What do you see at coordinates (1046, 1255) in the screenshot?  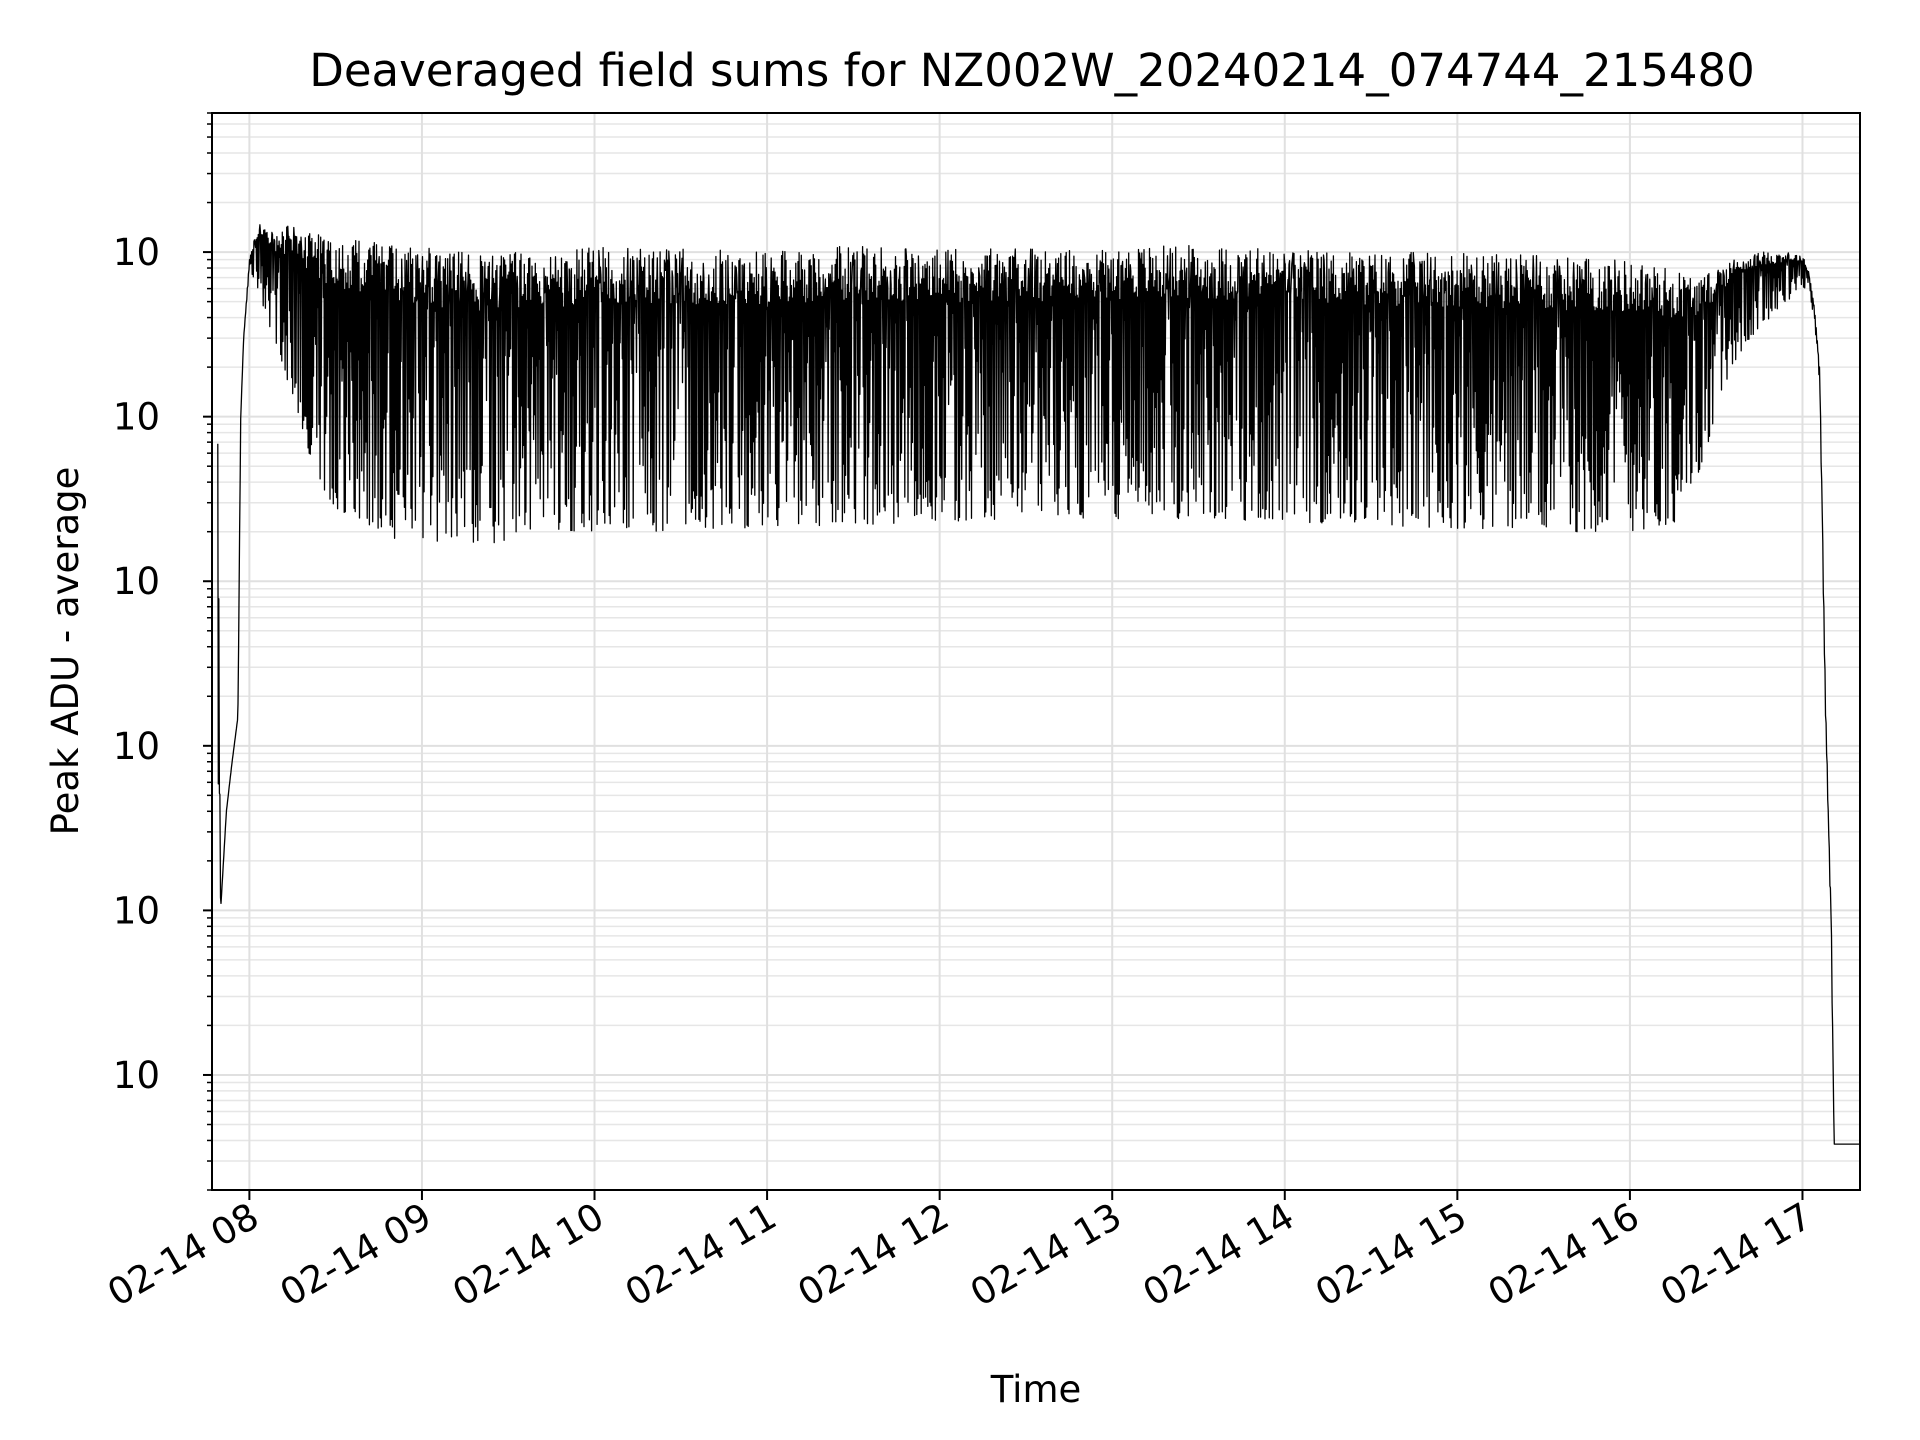 I see `x-tick-label: 02-14 13` at bounding box center [1046, 1255].